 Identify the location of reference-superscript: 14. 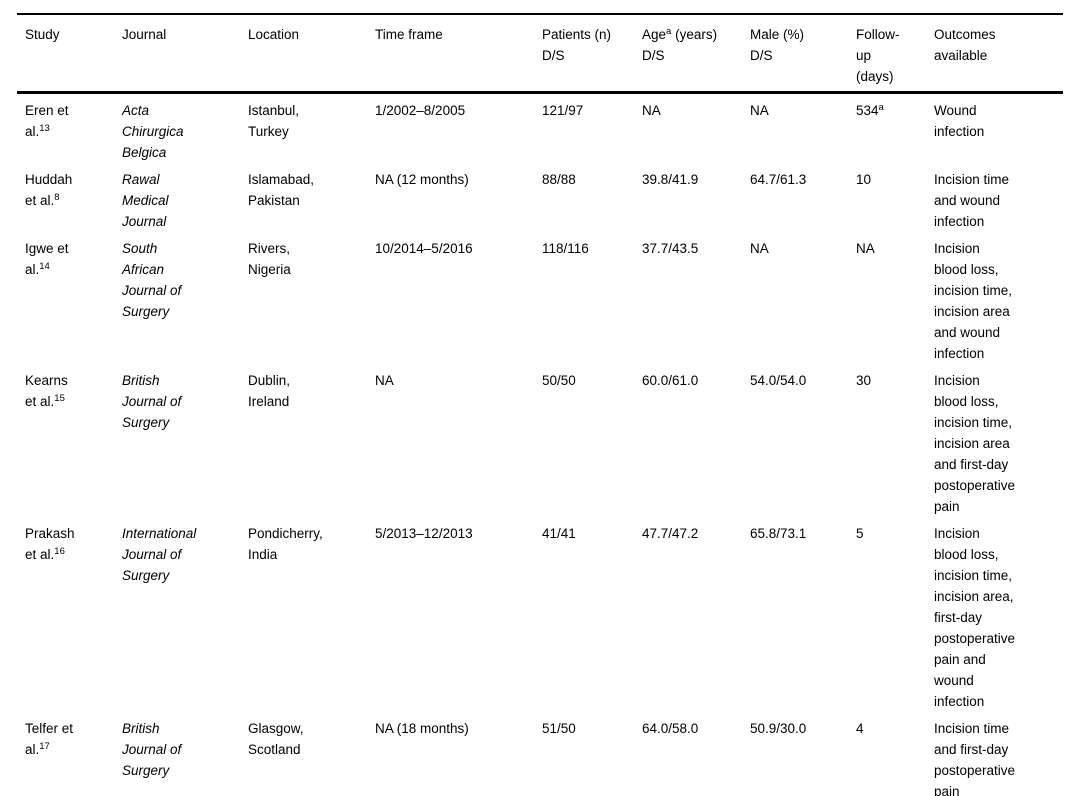
(44, 266).